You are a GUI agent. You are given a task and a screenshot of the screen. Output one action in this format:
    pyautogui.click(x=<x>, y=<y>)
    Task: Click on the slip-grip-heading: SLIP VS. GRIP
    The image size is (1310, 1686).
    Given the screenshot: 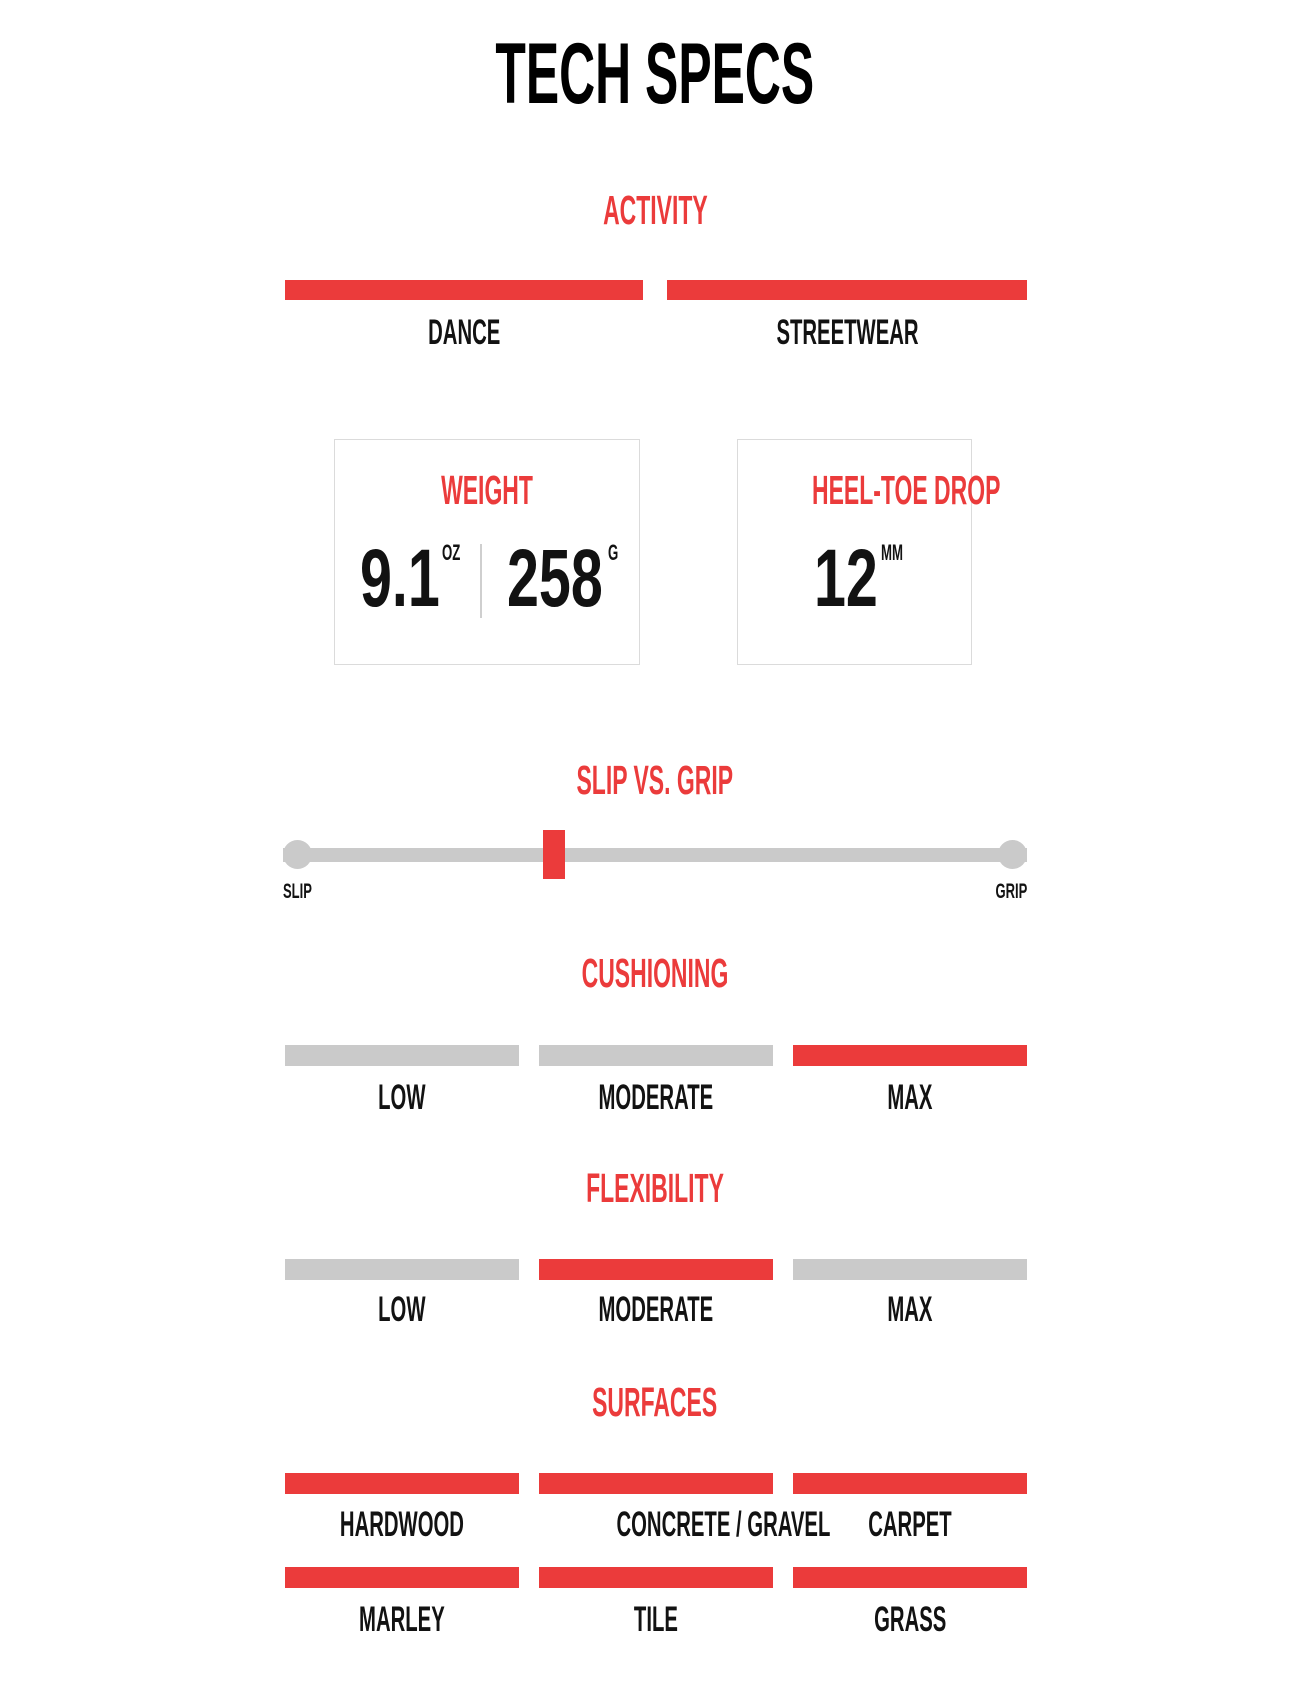 What is the action you would take?
    pyautogui.click(x=655, y=780)
    